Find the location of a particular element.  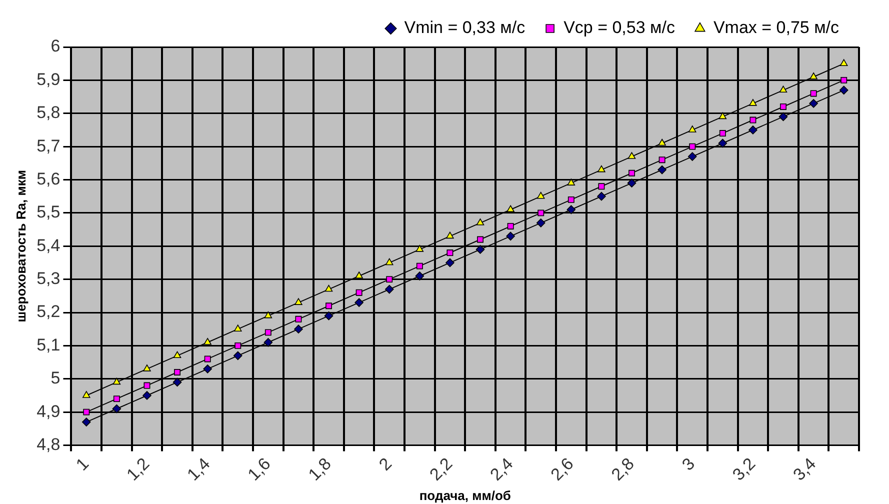

x-tick-label: 1 is located at coordinates (82, 464).